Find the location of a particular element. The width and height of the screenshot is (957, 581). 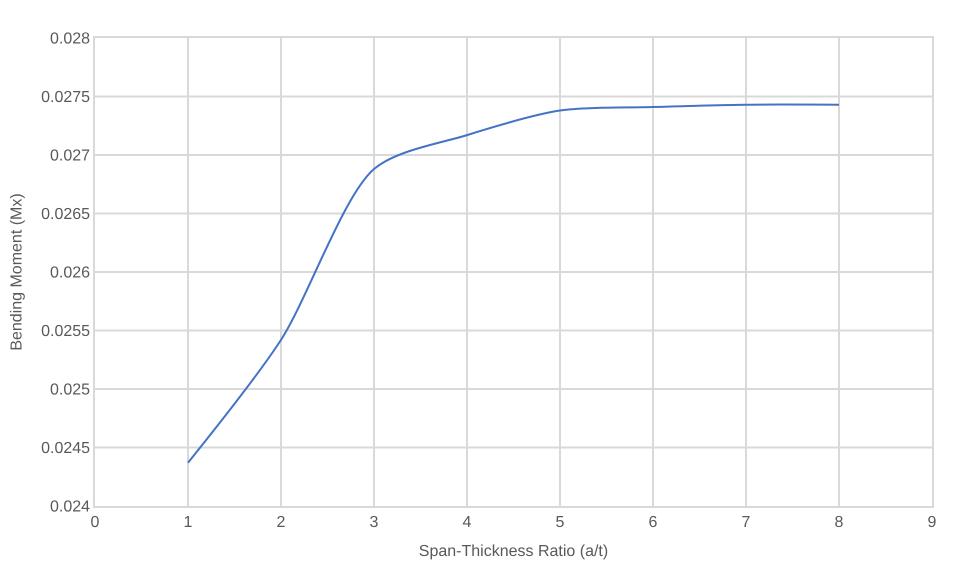

y-tick-label: 0.024 is located at coordinates (70, 507).